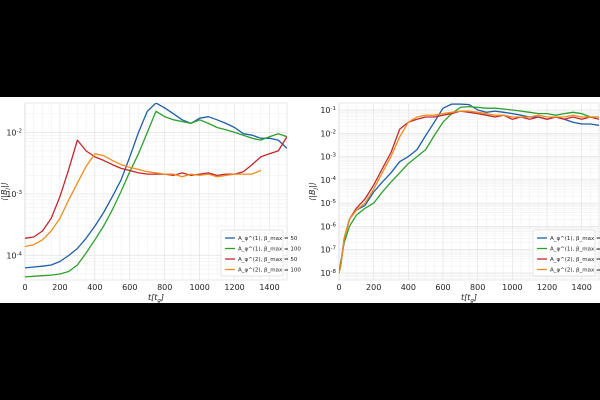 This screenshot has height=400, width=600. Describe the element at coordinates (328, 273) in the screenshot. I see `y-tick-label: 10-8` at that location.